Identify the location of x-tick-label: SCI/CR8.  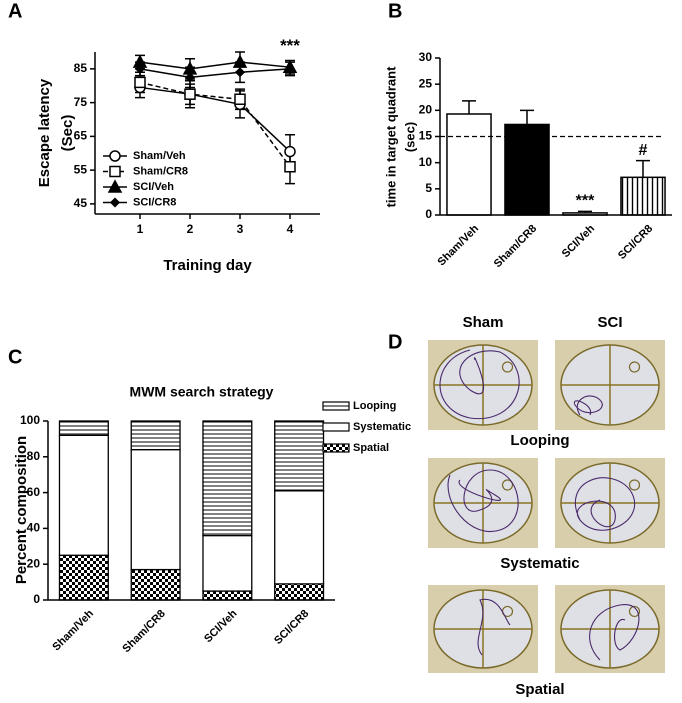
(635, 242).